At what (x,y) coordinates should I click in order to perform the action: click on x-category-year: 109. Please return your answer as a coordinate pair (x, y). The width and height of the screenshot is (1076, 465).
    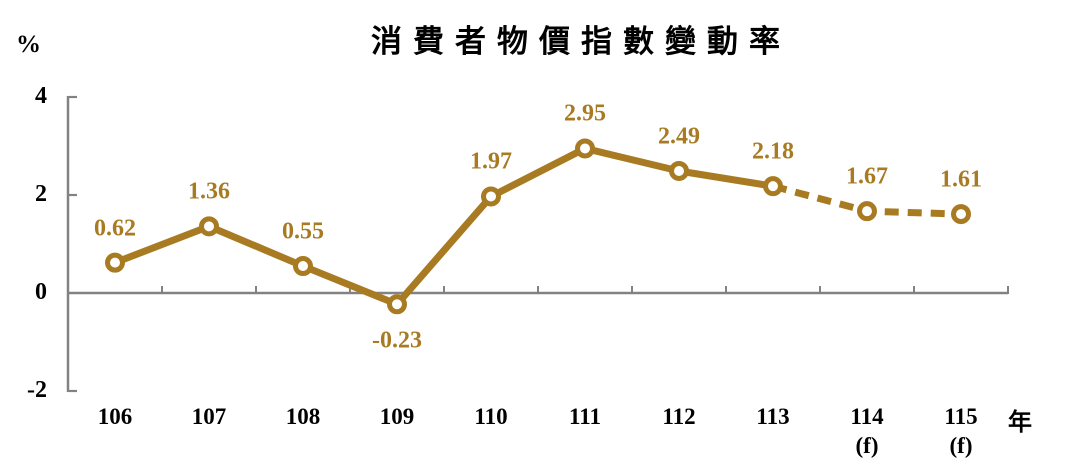
    Looking at the image, I should click on (397, 416).